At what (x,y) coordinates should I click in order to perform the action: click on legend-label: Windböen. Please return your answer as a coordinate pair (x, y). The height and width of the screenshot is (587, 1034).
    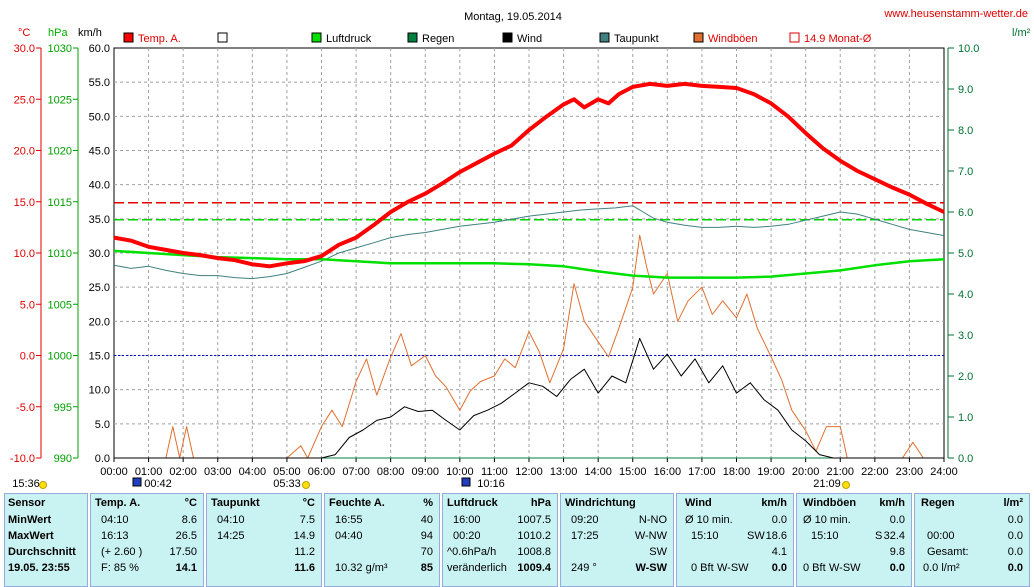
    Looking at the image, I should click on (733, 39).